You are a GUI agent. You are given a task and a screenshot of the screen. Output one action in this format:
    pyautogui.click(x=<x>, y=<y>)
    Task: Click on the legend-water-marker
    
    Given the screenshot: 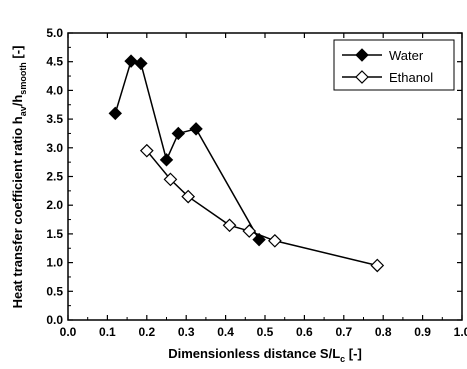 What is the action you would take?
    pyautogui.click(x=362, y=55)
    